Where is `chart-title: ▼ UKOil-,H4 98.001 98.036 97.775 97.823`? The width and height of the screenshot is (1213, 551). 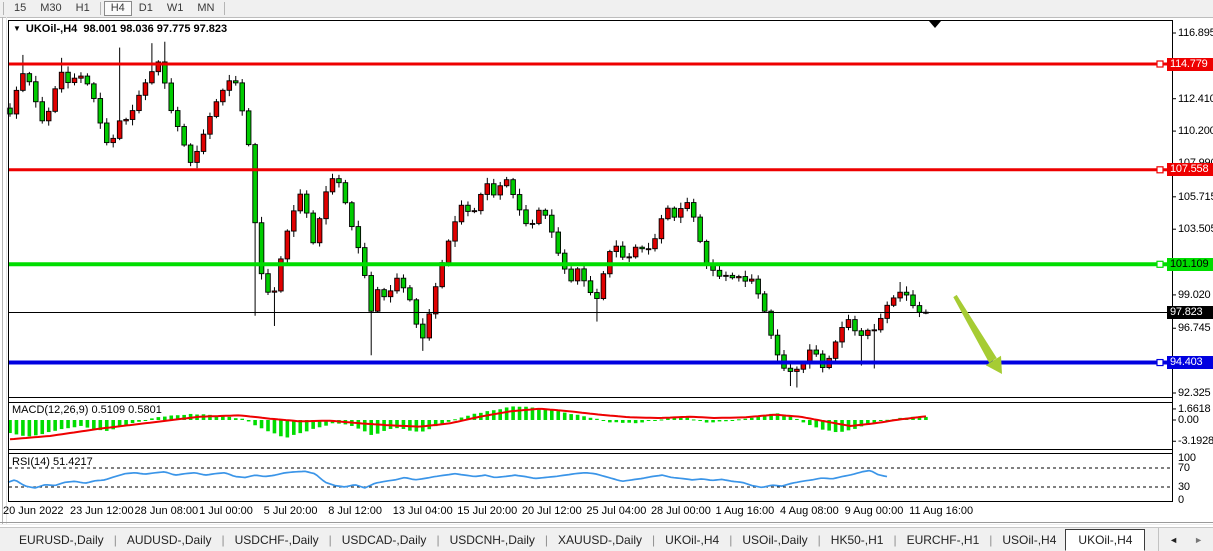
chart-title: ▼ UKOil-,H4 98.001 98.036 97.775 97.823 is located at coordinates (120, 29).